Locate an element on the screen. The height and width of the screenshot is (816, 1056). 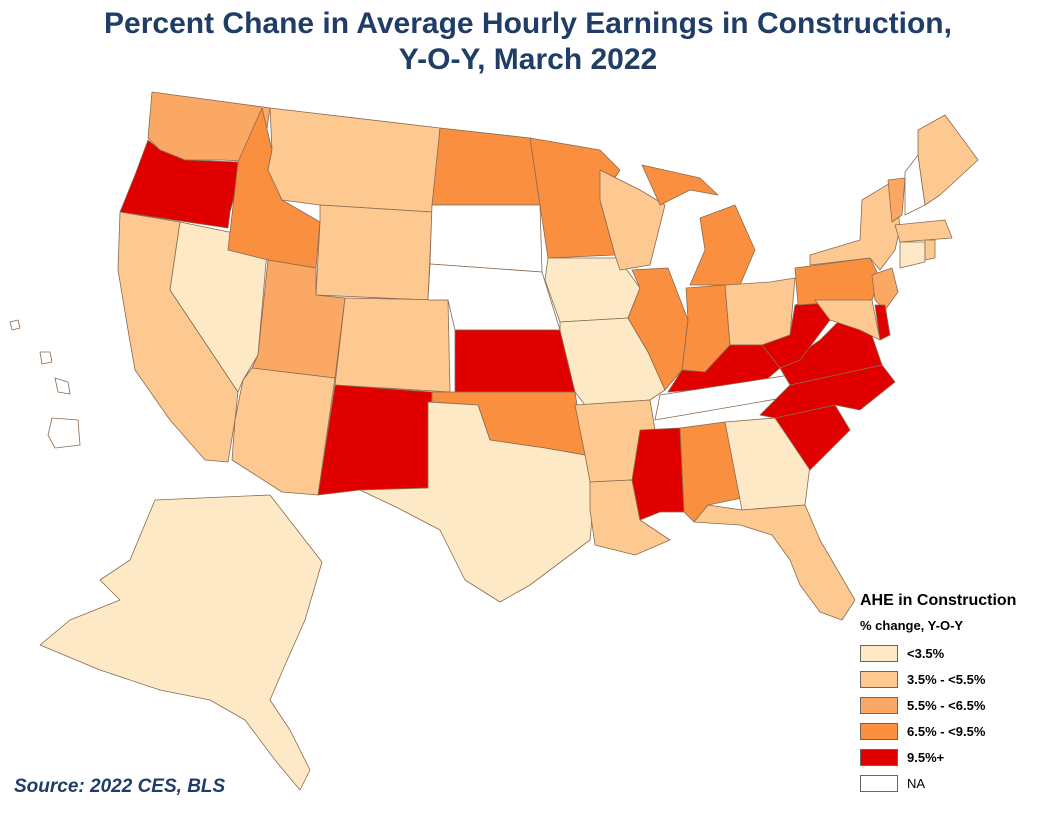
legend-item-c5: 9.5%+ is located at coordinates (955, 757).